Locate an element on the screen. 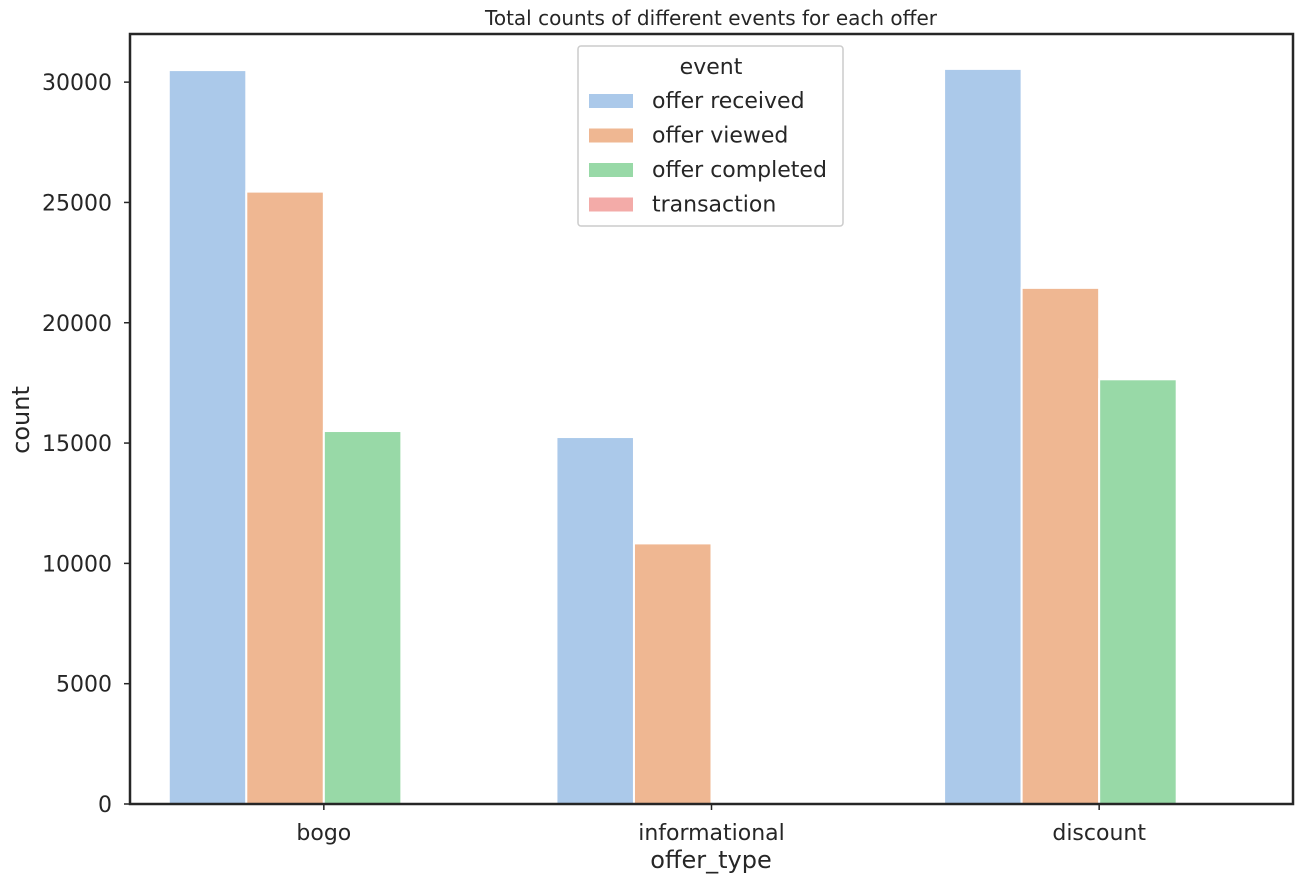 The width and height of the screenshot is (1302, 885). bar-informational-offer-viewed is located at coordinates (672, 673).